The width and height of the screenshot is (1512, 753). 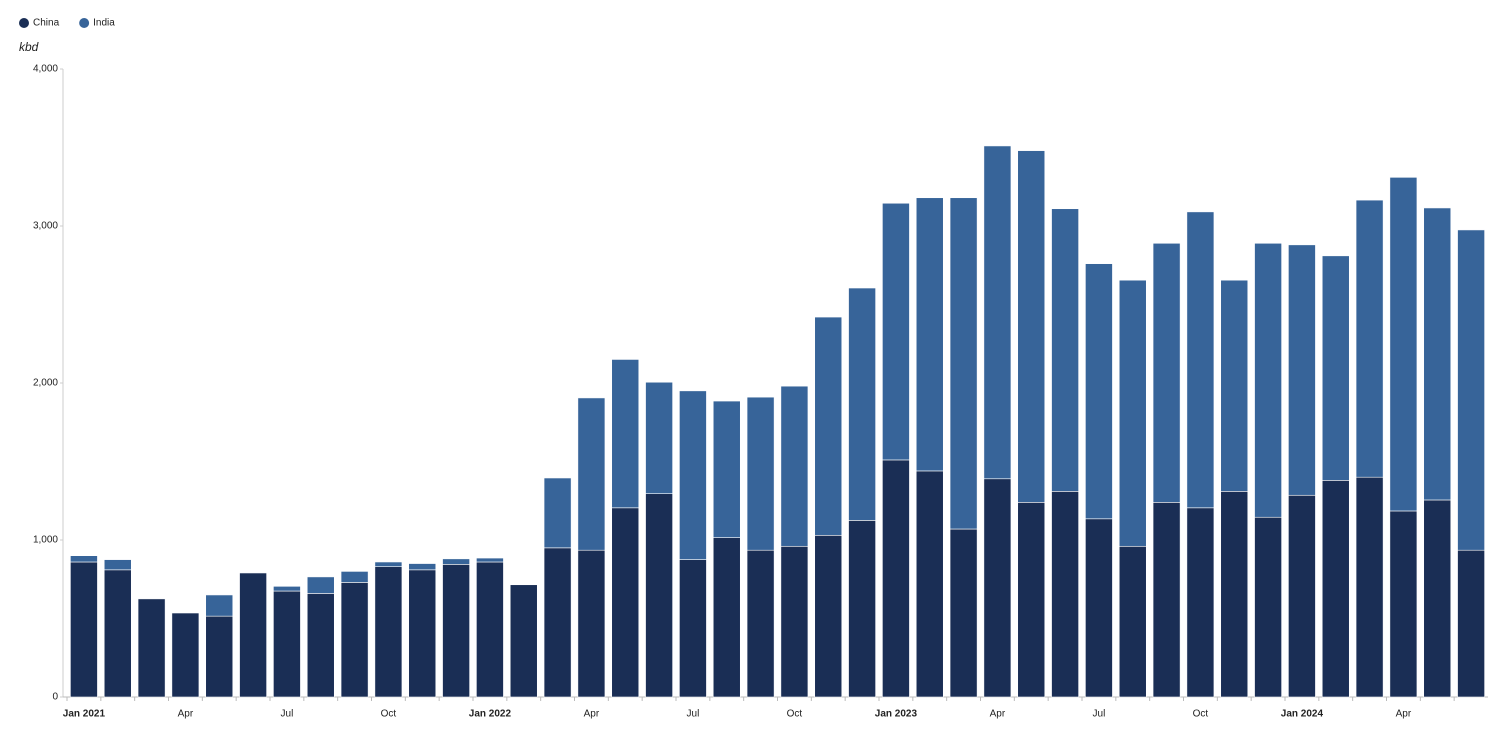 What do you see at coordinates (29, 47) in the screenshot?
I see `y-axis-unit: kbd` at bounding box center [29, 47].